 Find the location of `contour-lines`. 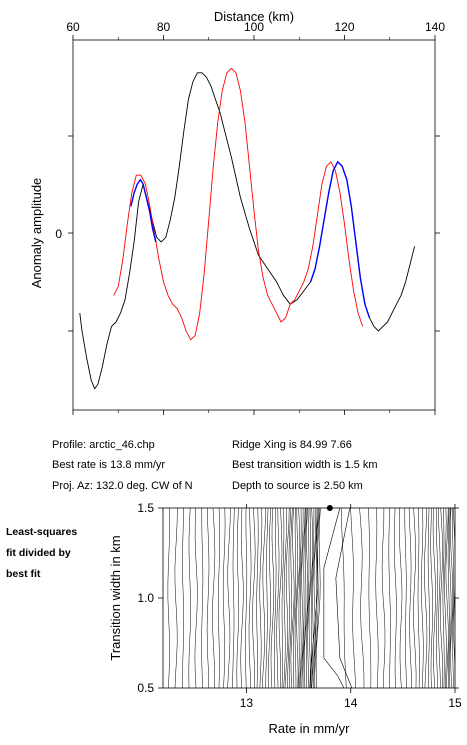

contour-lines is located at coordinates (311, 598).